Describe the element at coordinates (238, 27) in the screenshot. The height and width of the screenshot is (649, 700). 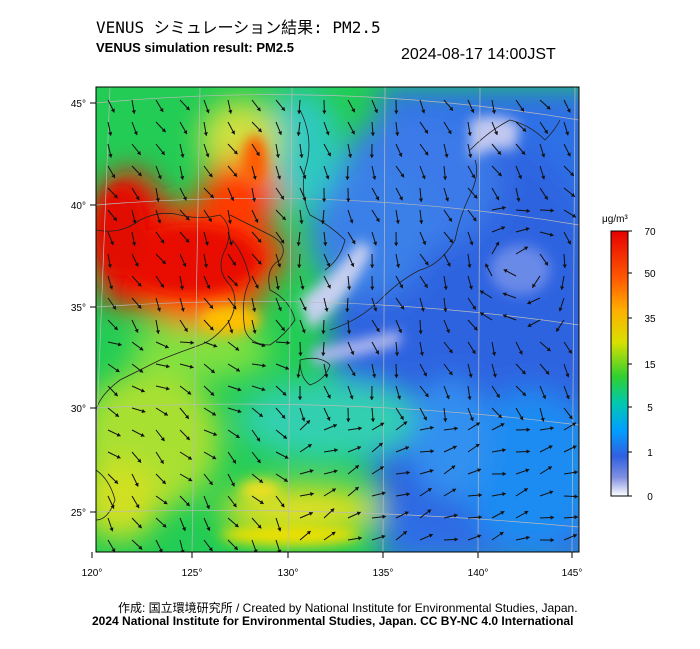
I see `title-japanese: VENUS シミュレーション結果: PM2.5` at that location.